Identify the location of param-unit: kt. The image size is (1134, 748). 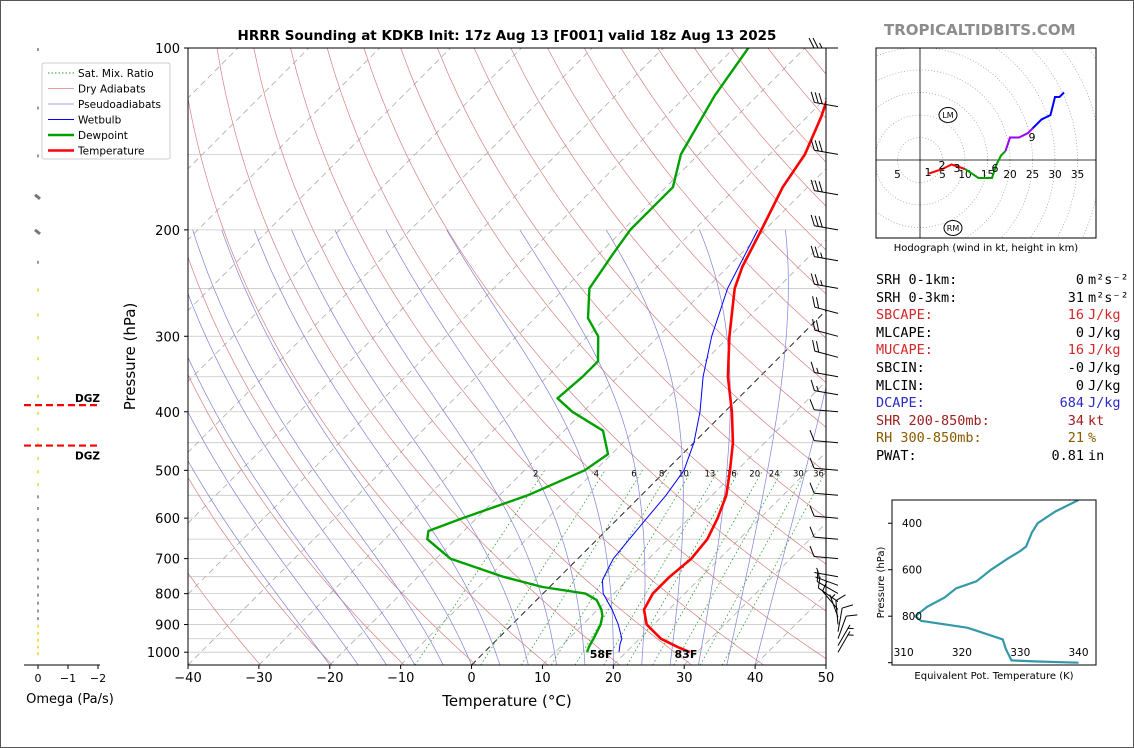
(1096, 420).